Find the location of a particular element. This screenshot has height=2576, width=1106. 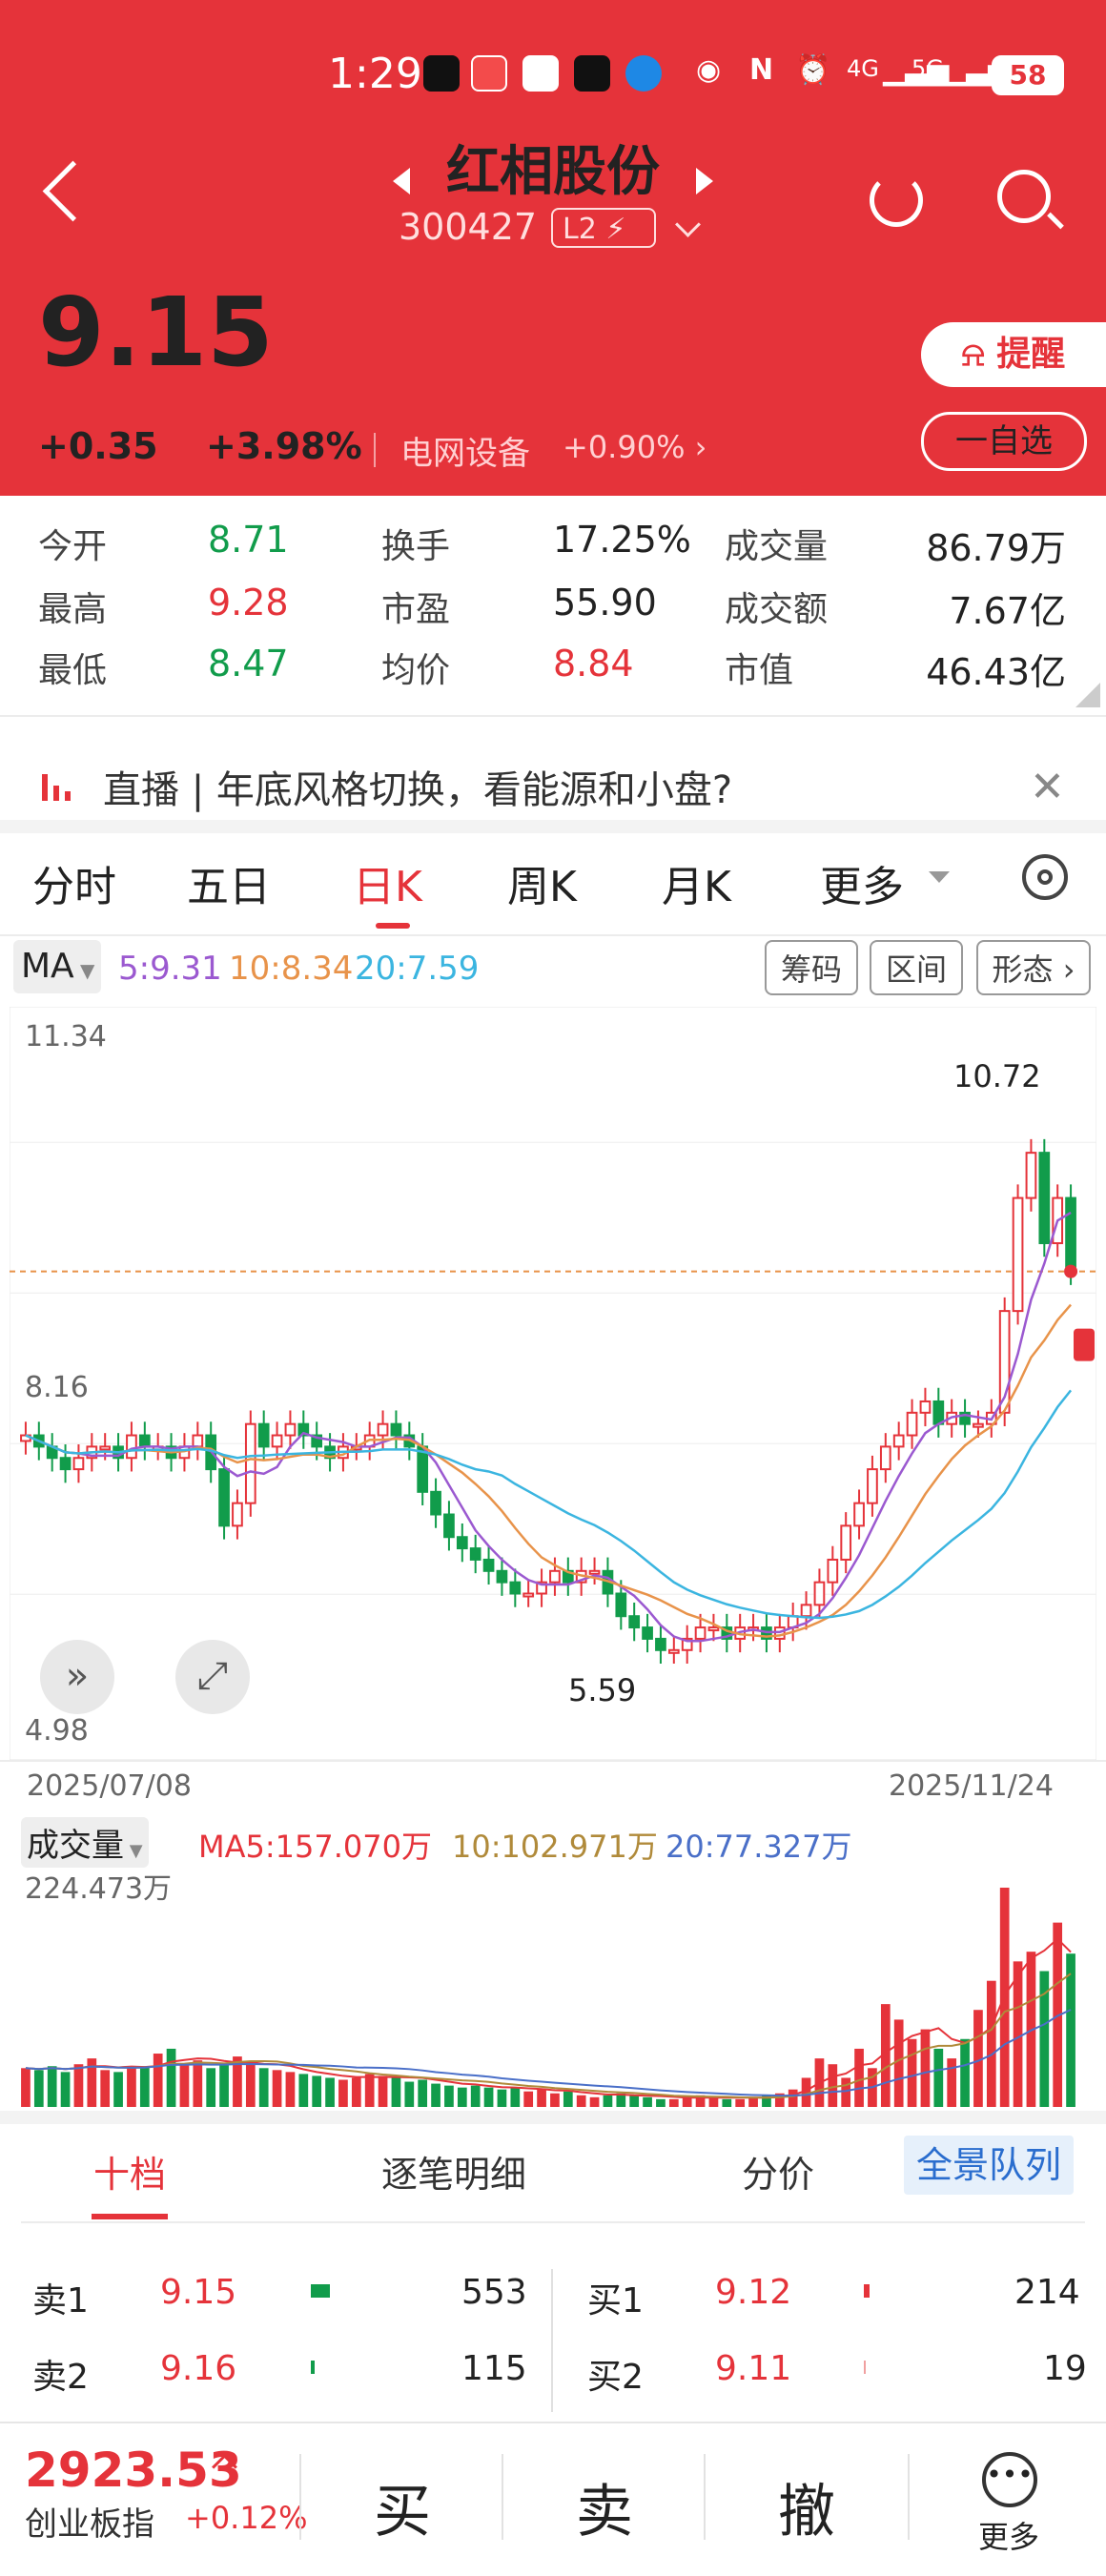

tab-2: 日K is located at coordinates (387, 887).